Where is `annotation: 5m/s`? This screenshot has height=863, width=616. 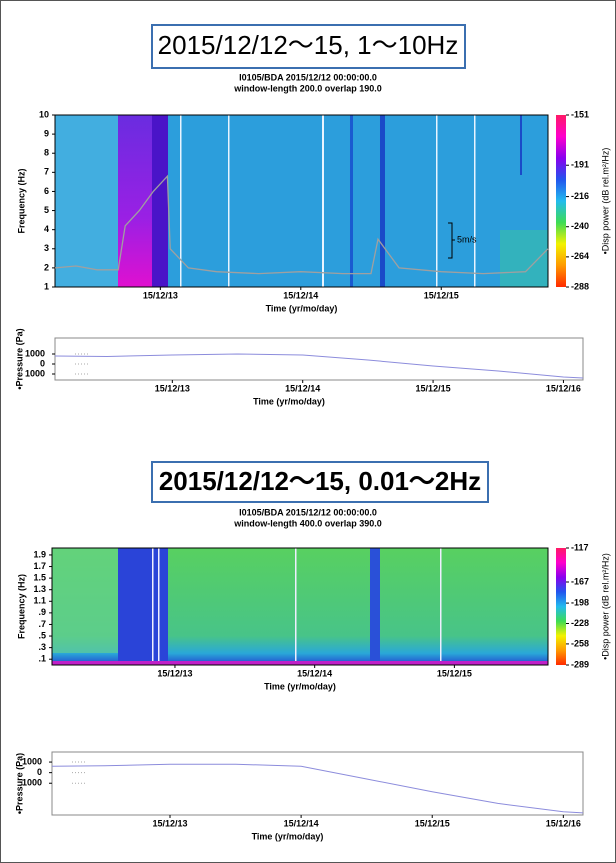 annotation: 5m/s is located at coordinates (467, 239).